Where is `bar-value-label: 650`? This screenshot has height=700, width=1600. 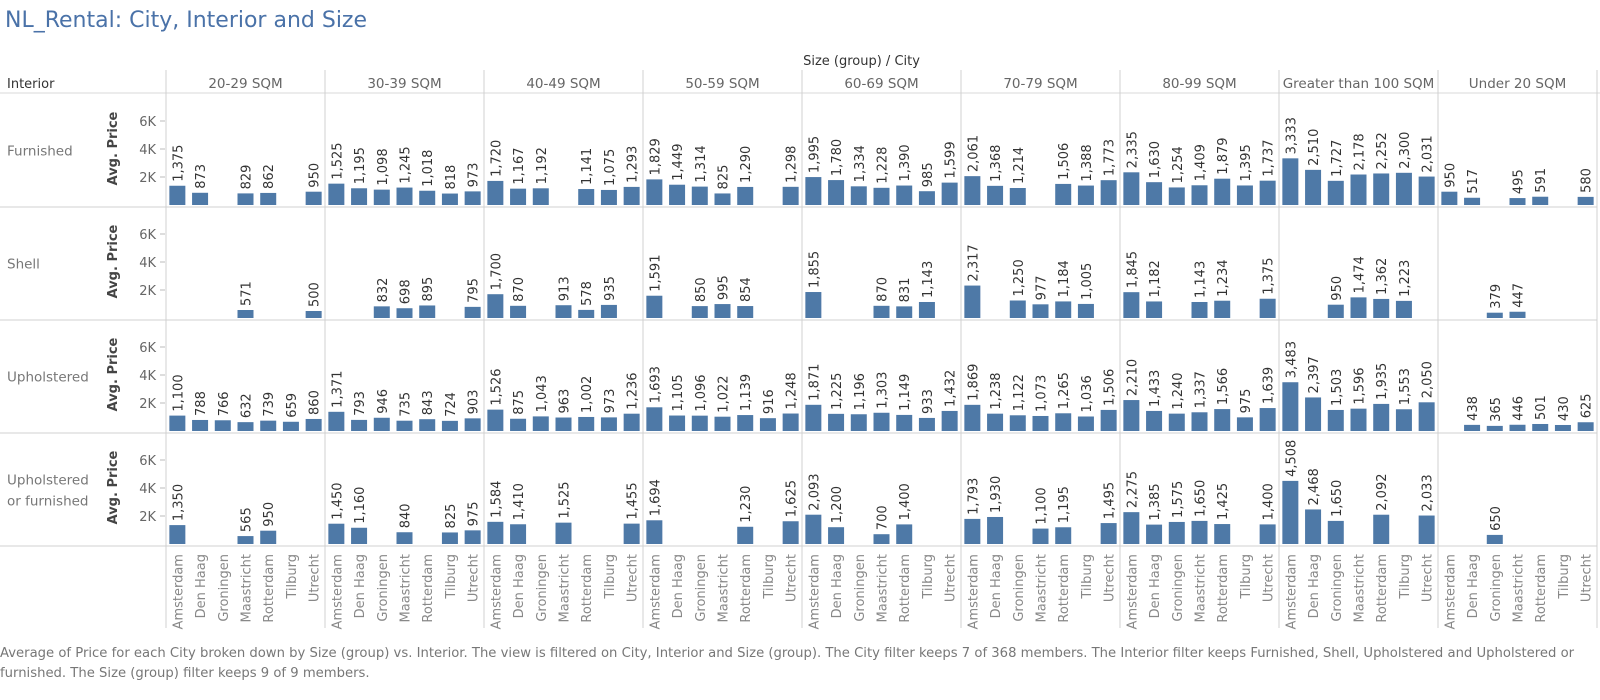
bar-value-label: 650 is located at coordinates (1496, 518).